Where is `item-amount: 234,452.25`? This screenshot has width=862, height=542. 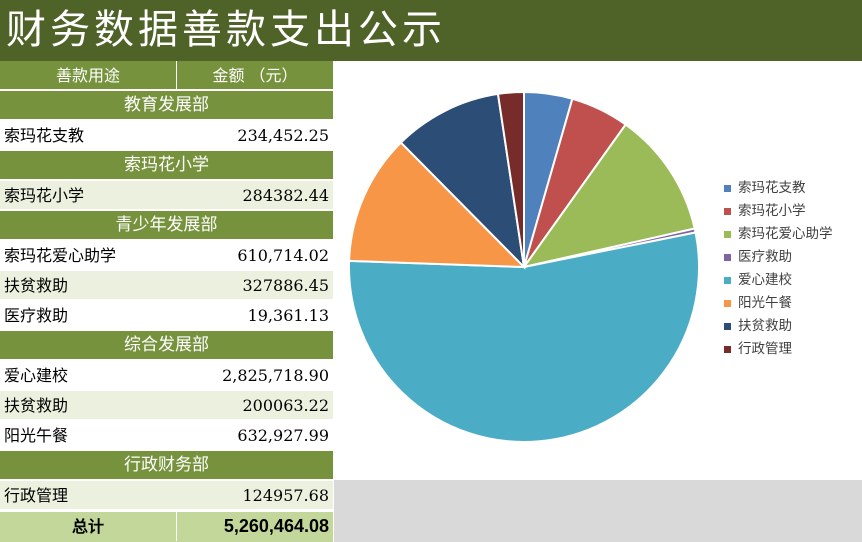
item-amount: 234,452.25 is located at coordinates (283, 135).